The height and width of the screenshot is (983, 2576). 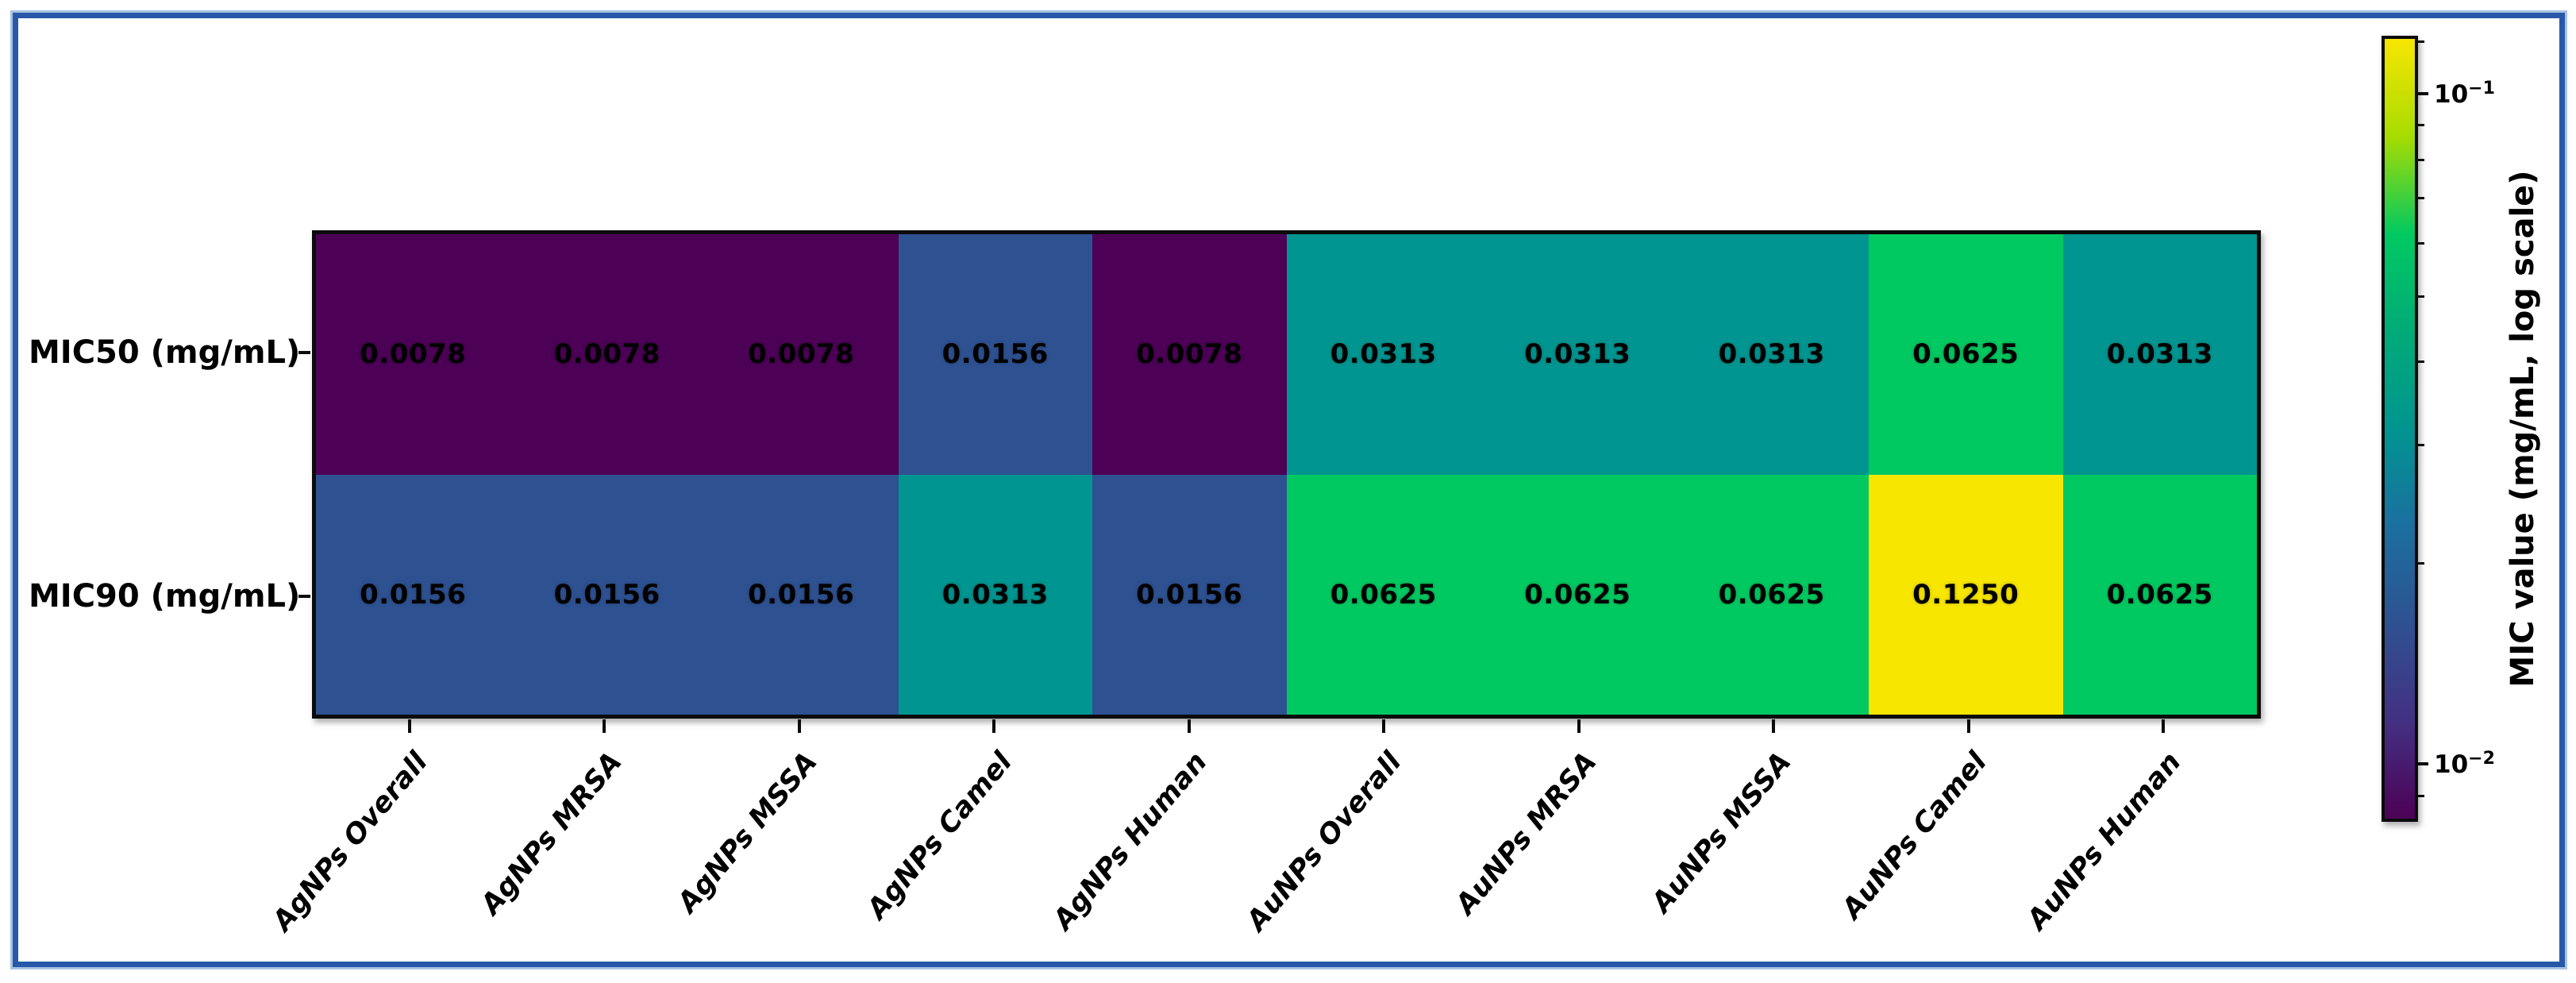 I want to click on x-axis-label: AuNPs Overall, so click(x=1324, y=842).